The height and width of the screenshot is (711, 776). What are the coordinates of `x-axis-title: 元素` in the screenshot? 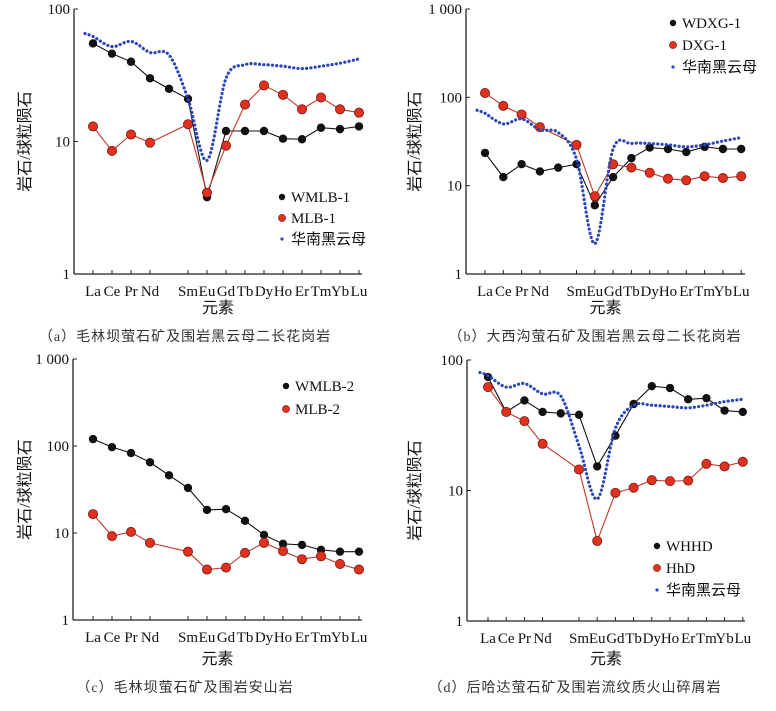 It's located at (606, 659).